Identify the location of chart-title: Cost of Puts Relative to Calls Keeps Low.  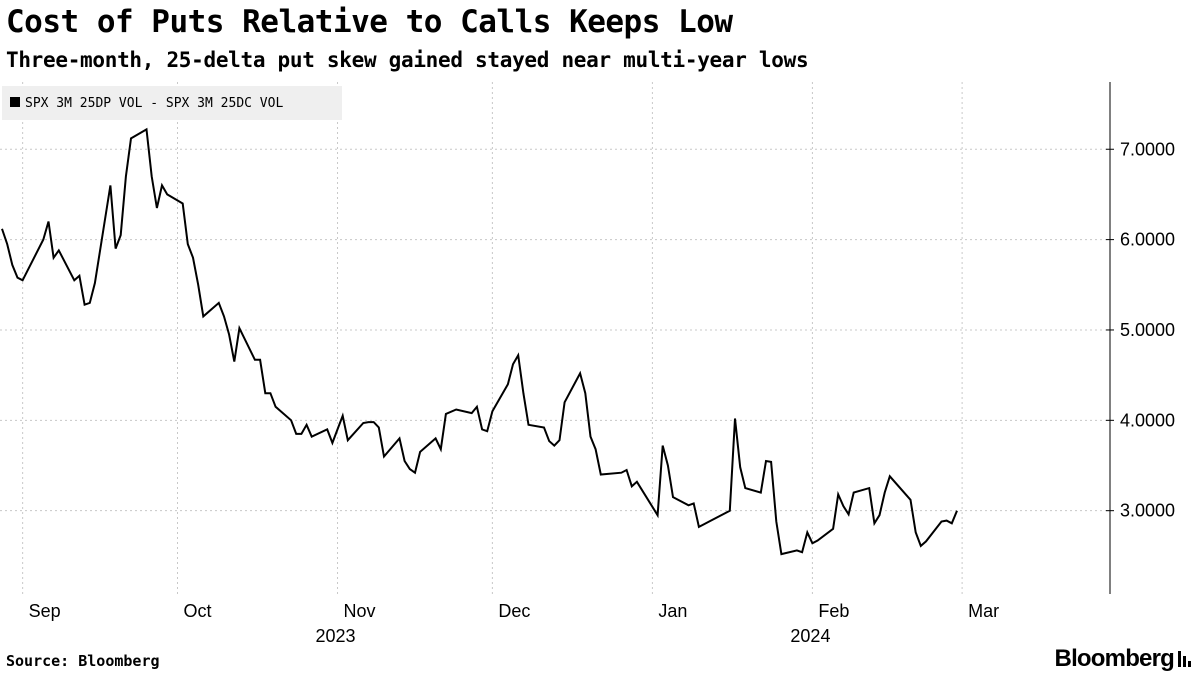
(369, 22).